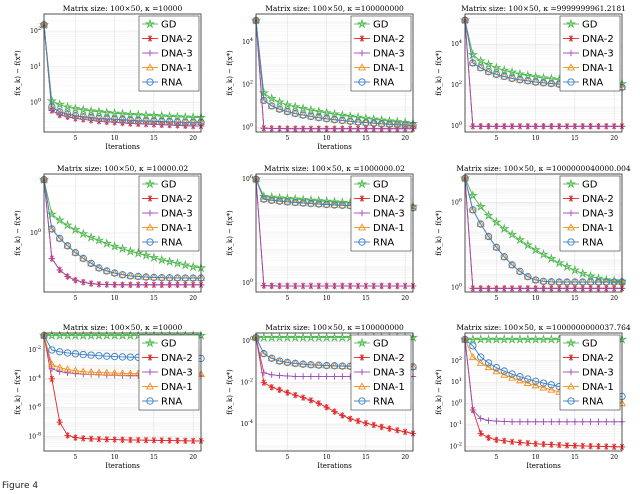 The height and width of the screenshot is (494, 640). I want to click on y-tick-exponent: 0, so click(39, 101).